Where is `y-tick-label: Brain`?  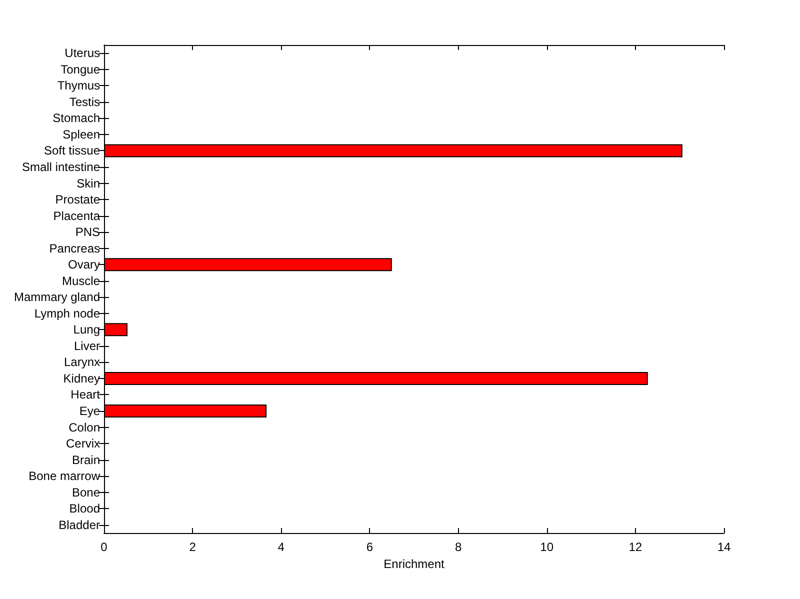 y-tick-label: Brain is located at coordinates (86, 459).